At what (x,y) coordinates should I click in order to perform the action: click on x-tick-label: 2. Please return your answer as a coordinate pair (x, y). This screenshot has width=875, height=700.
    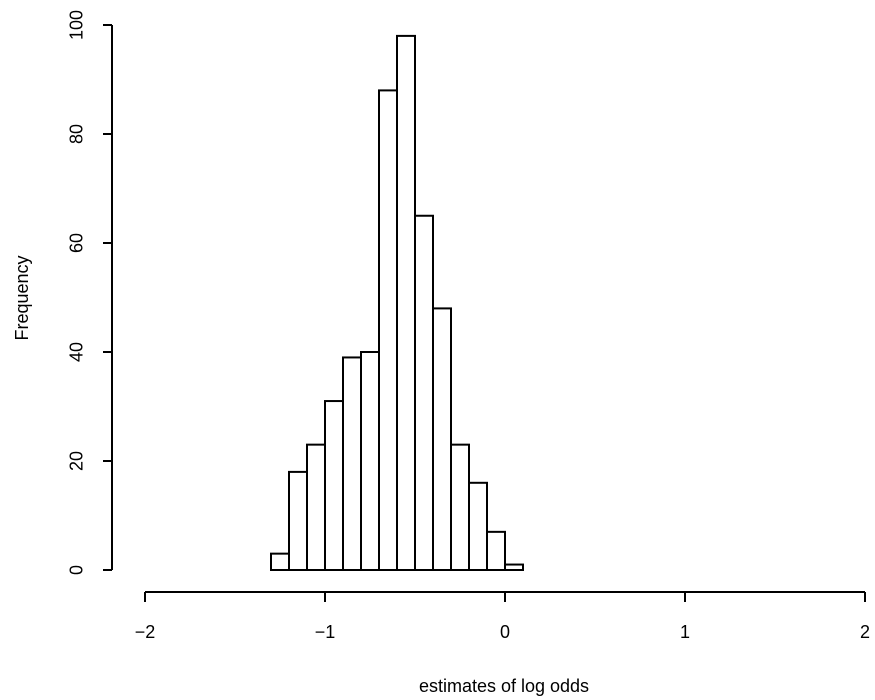
    Looking at the image, I should click on (865, 632).